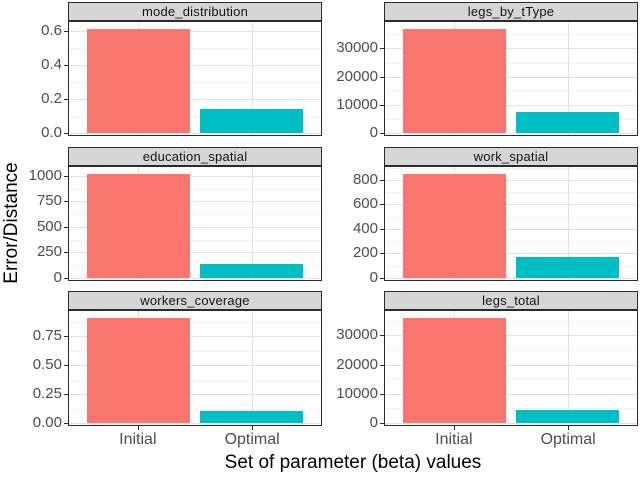 This screenshot has width=640, height=477. Describe the element at coordinates (357, 104) in the screenshot. I see `y-tick-label: 10000` at that location.